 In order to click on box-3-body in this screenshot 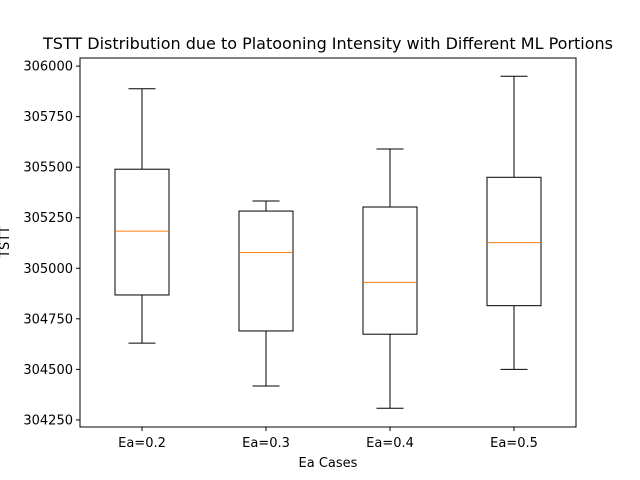, I will do `click(390, 270)`.